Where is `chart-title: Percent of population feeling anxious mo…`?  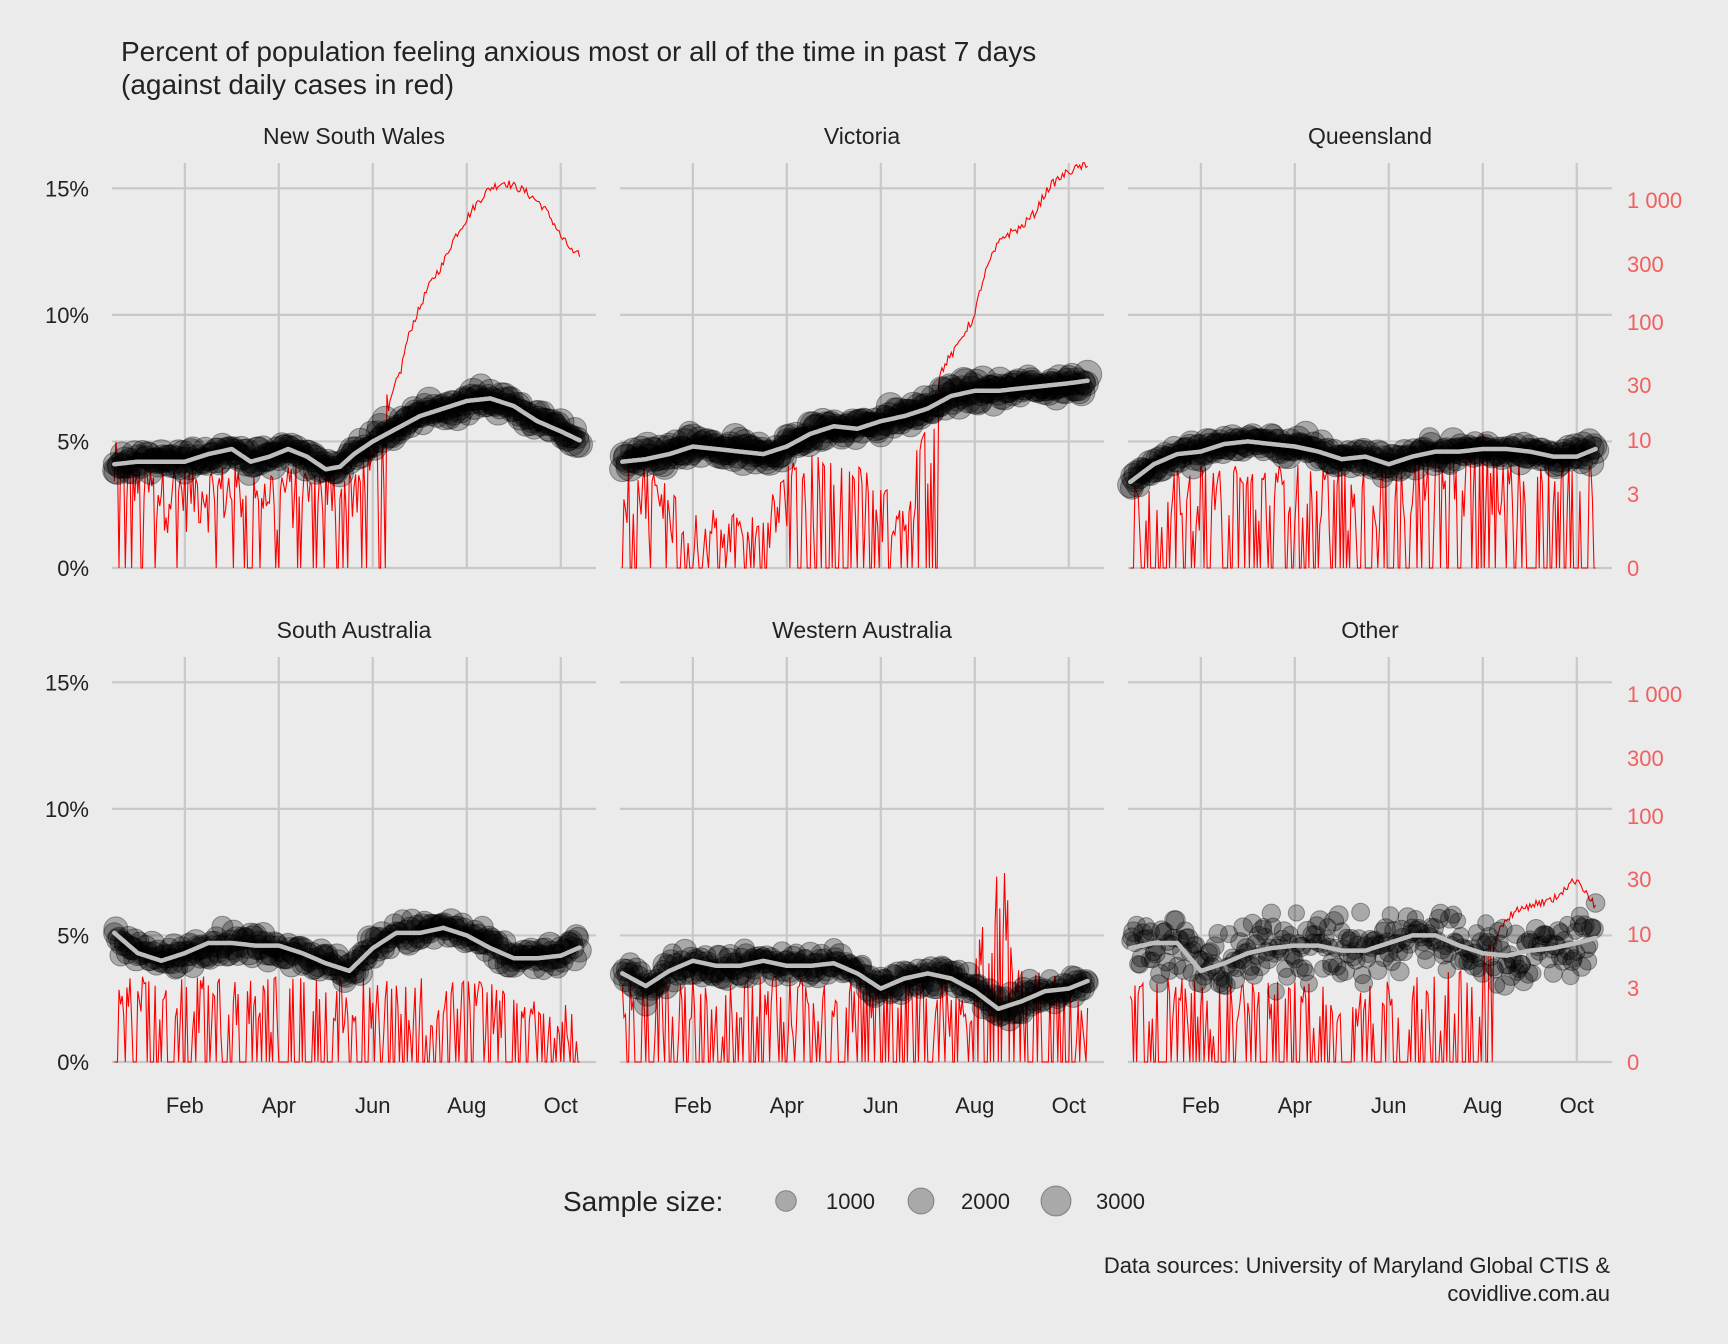
chart-title: Percent of population feeling anxious mo… is located at coordinates (578, 51).